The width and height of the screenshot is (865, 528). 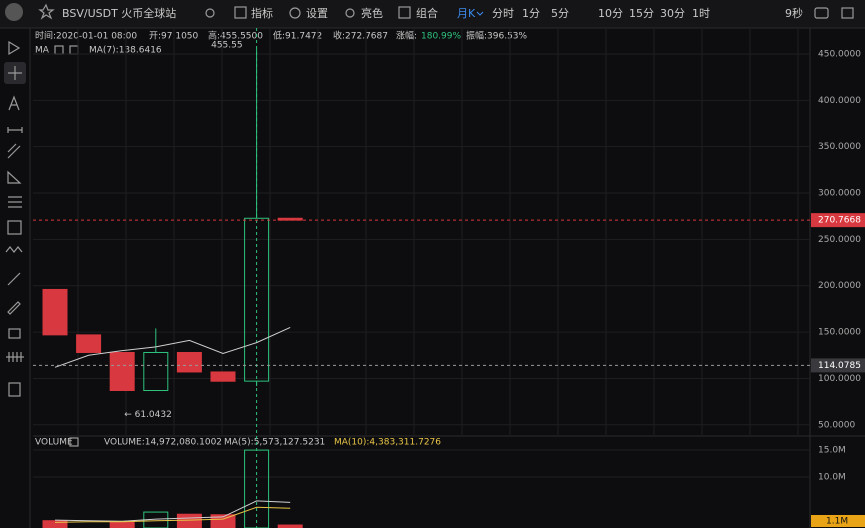 What do you see at coordinates (163, 443) in the screenshot?
I see `legend-entry: VOLUME:14,972,080.1002` at bounding box center [163, 443].